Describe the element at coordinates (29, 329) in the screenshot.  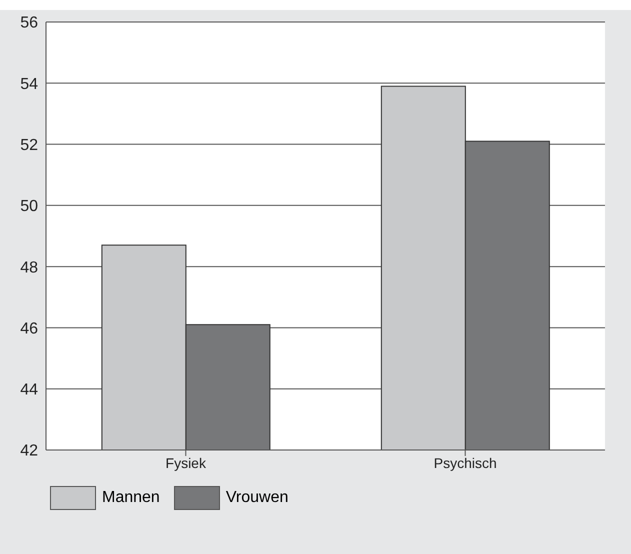
I see `y-tick-label: 46` at that location.